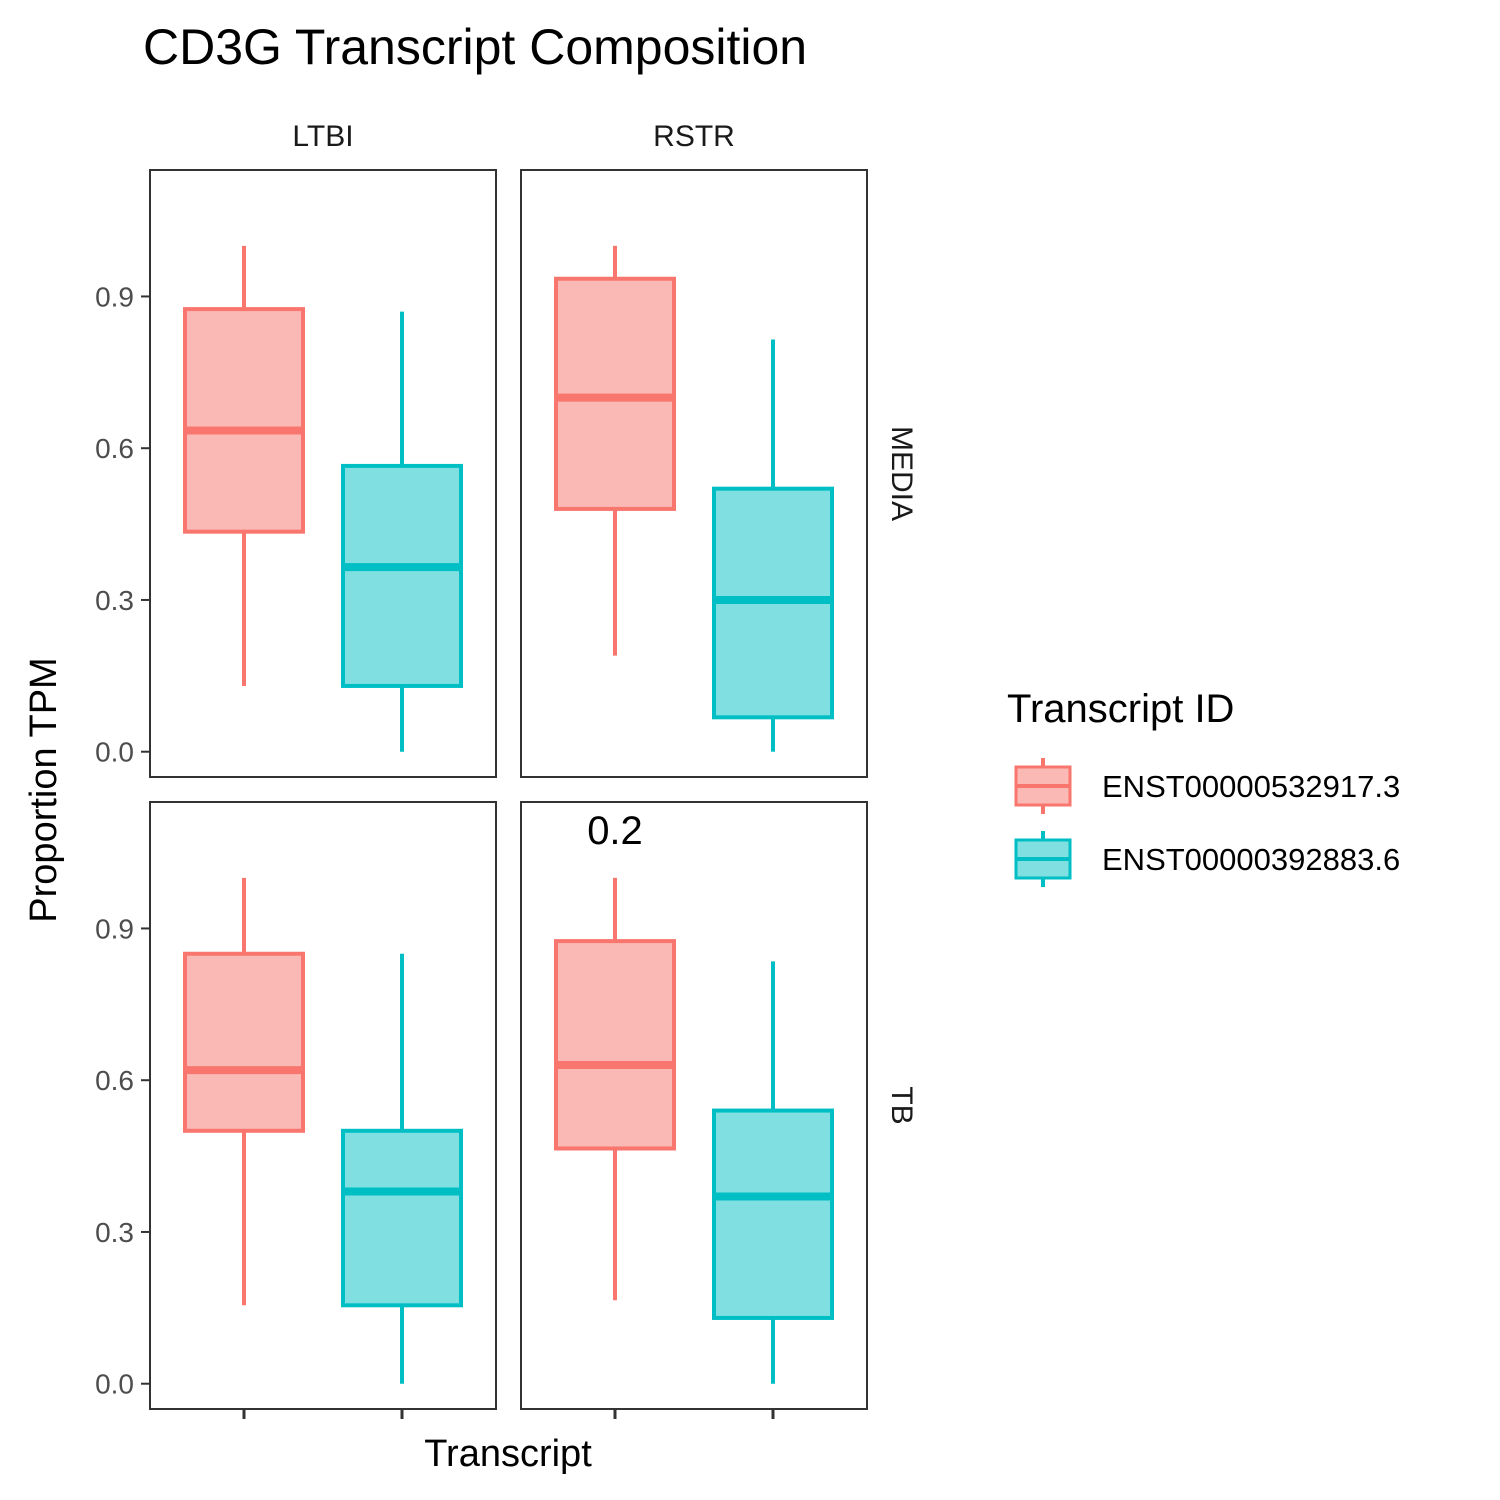 Image resolution: width=1500 pixels, height=1500 pixels. Describe the element at coordinates (901, 1105) in the screenshot. I see `strip-label-tb: TB` at that location.